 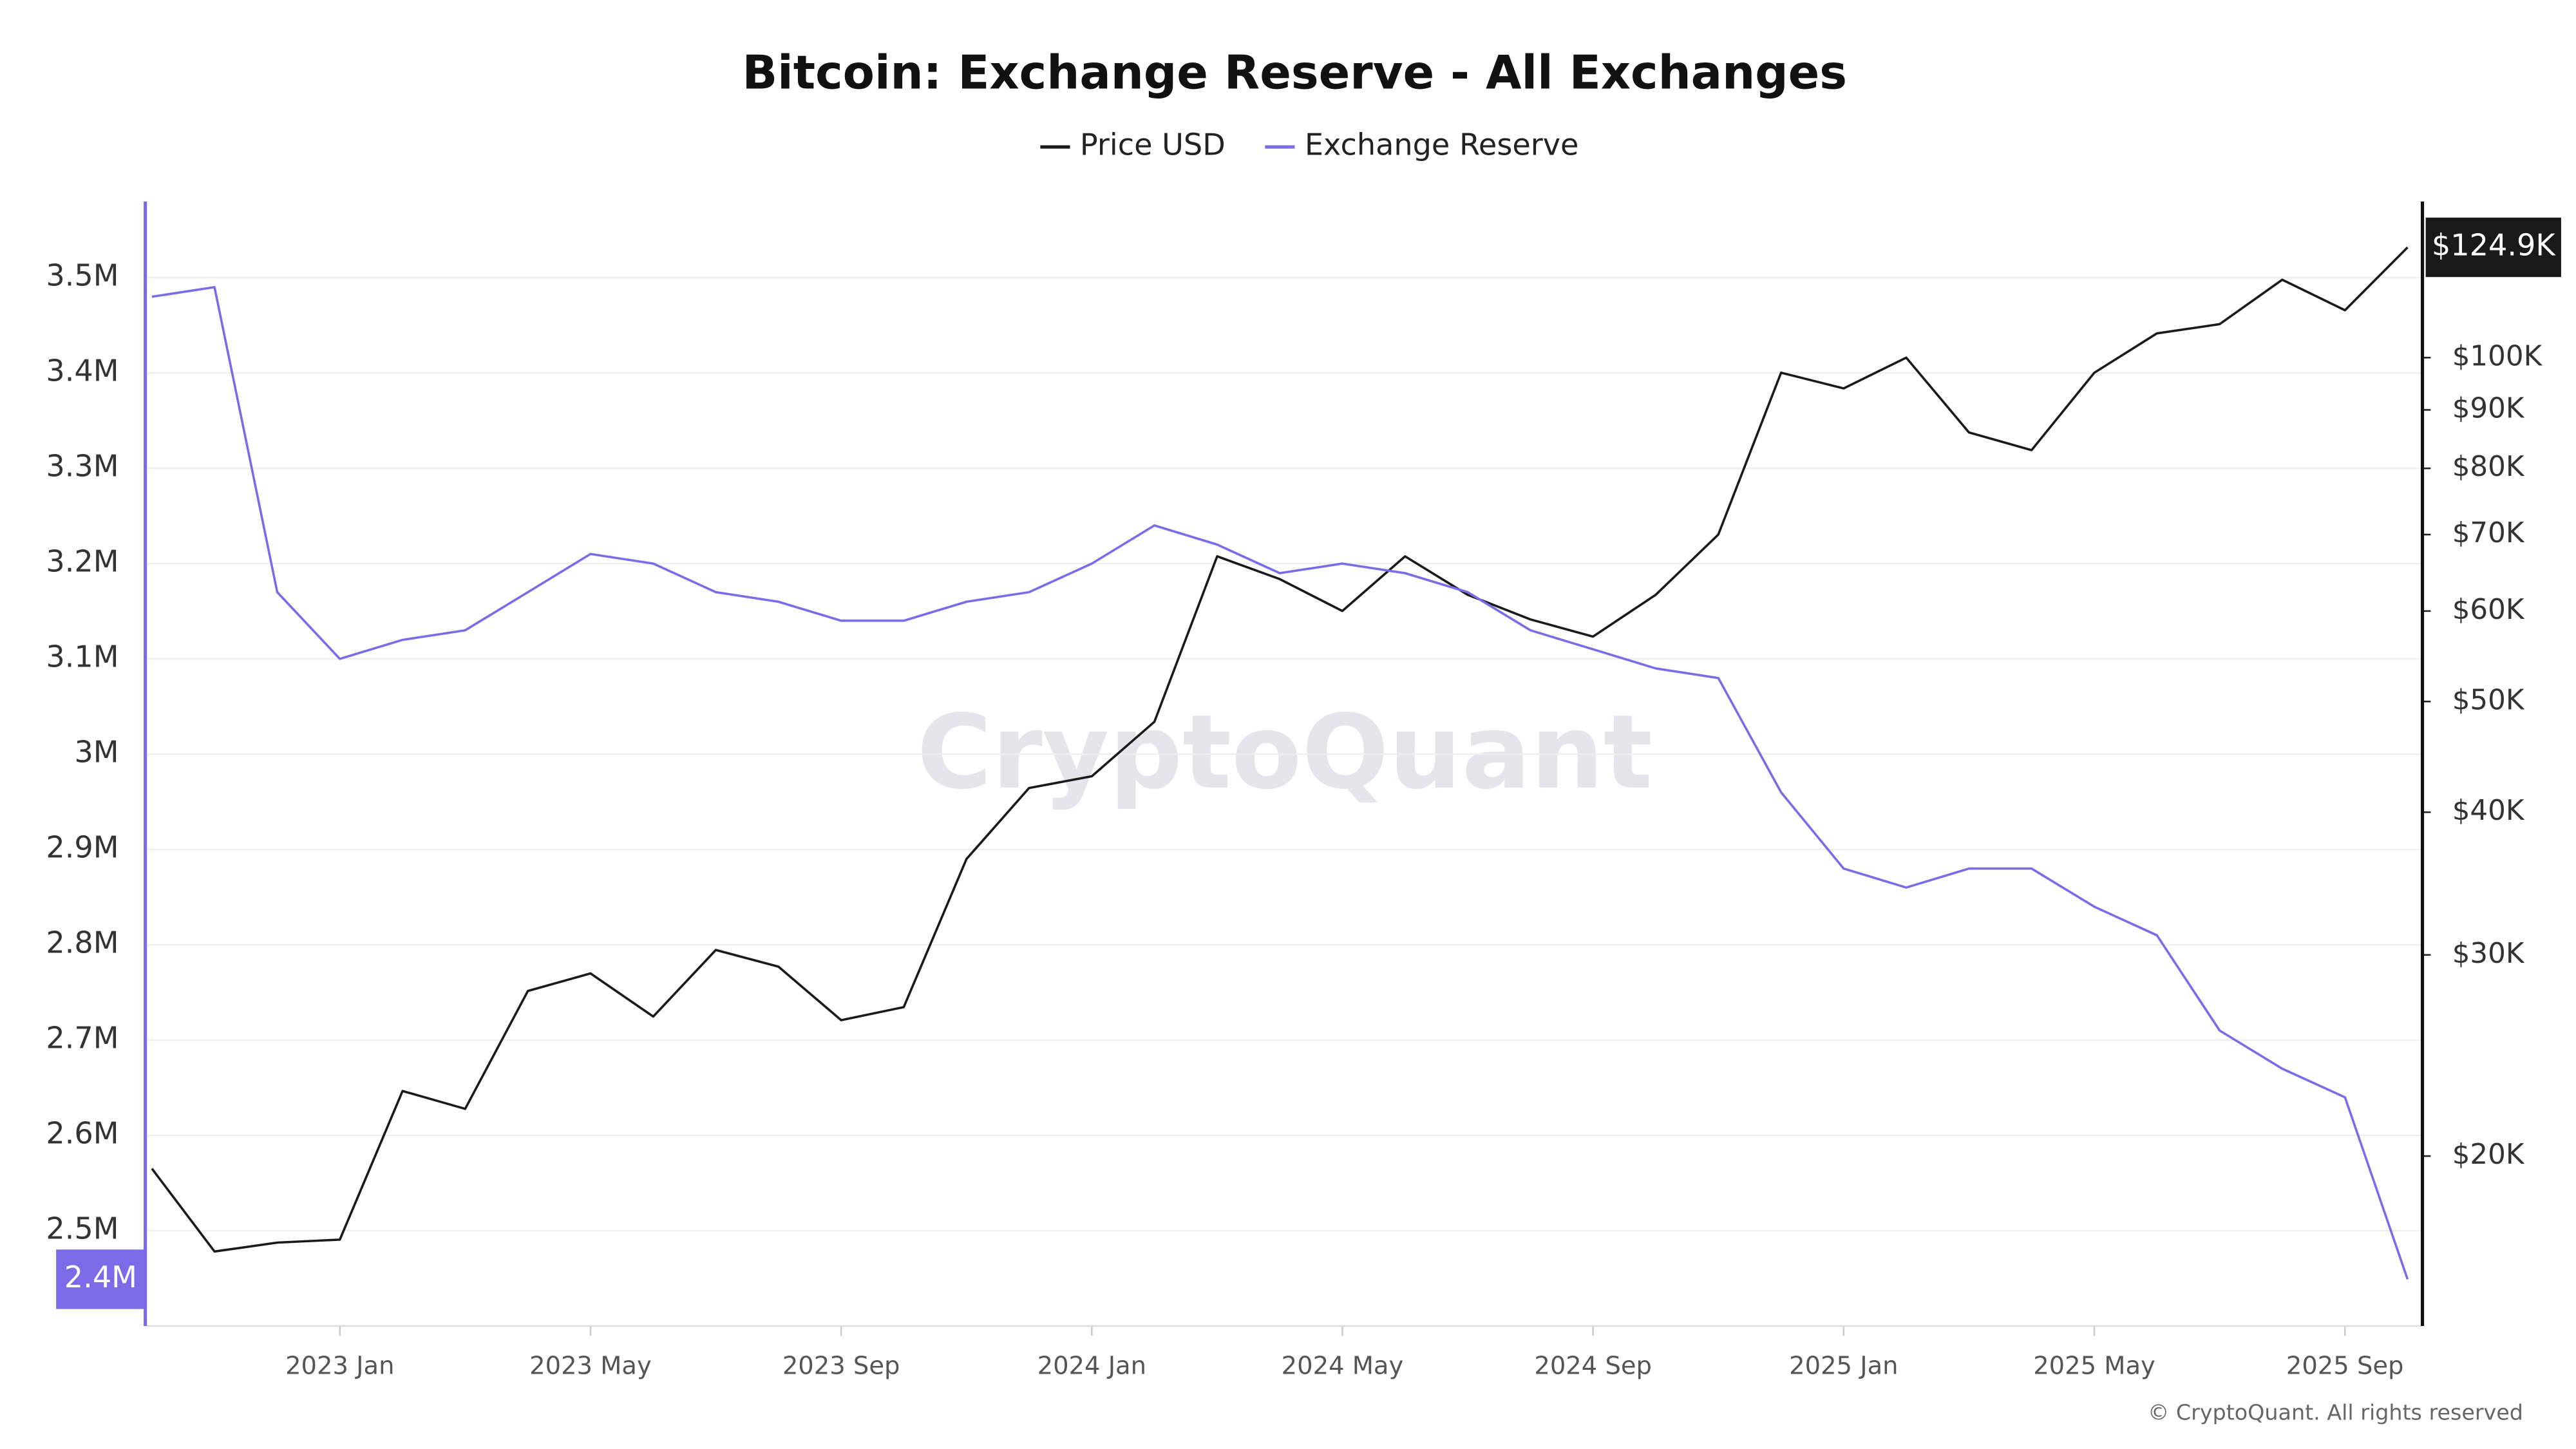 What do you see at coordinates (82, 847) in the screenshot?
I see `y-tick-label: 2.9M` at bounding box center [82, 847].